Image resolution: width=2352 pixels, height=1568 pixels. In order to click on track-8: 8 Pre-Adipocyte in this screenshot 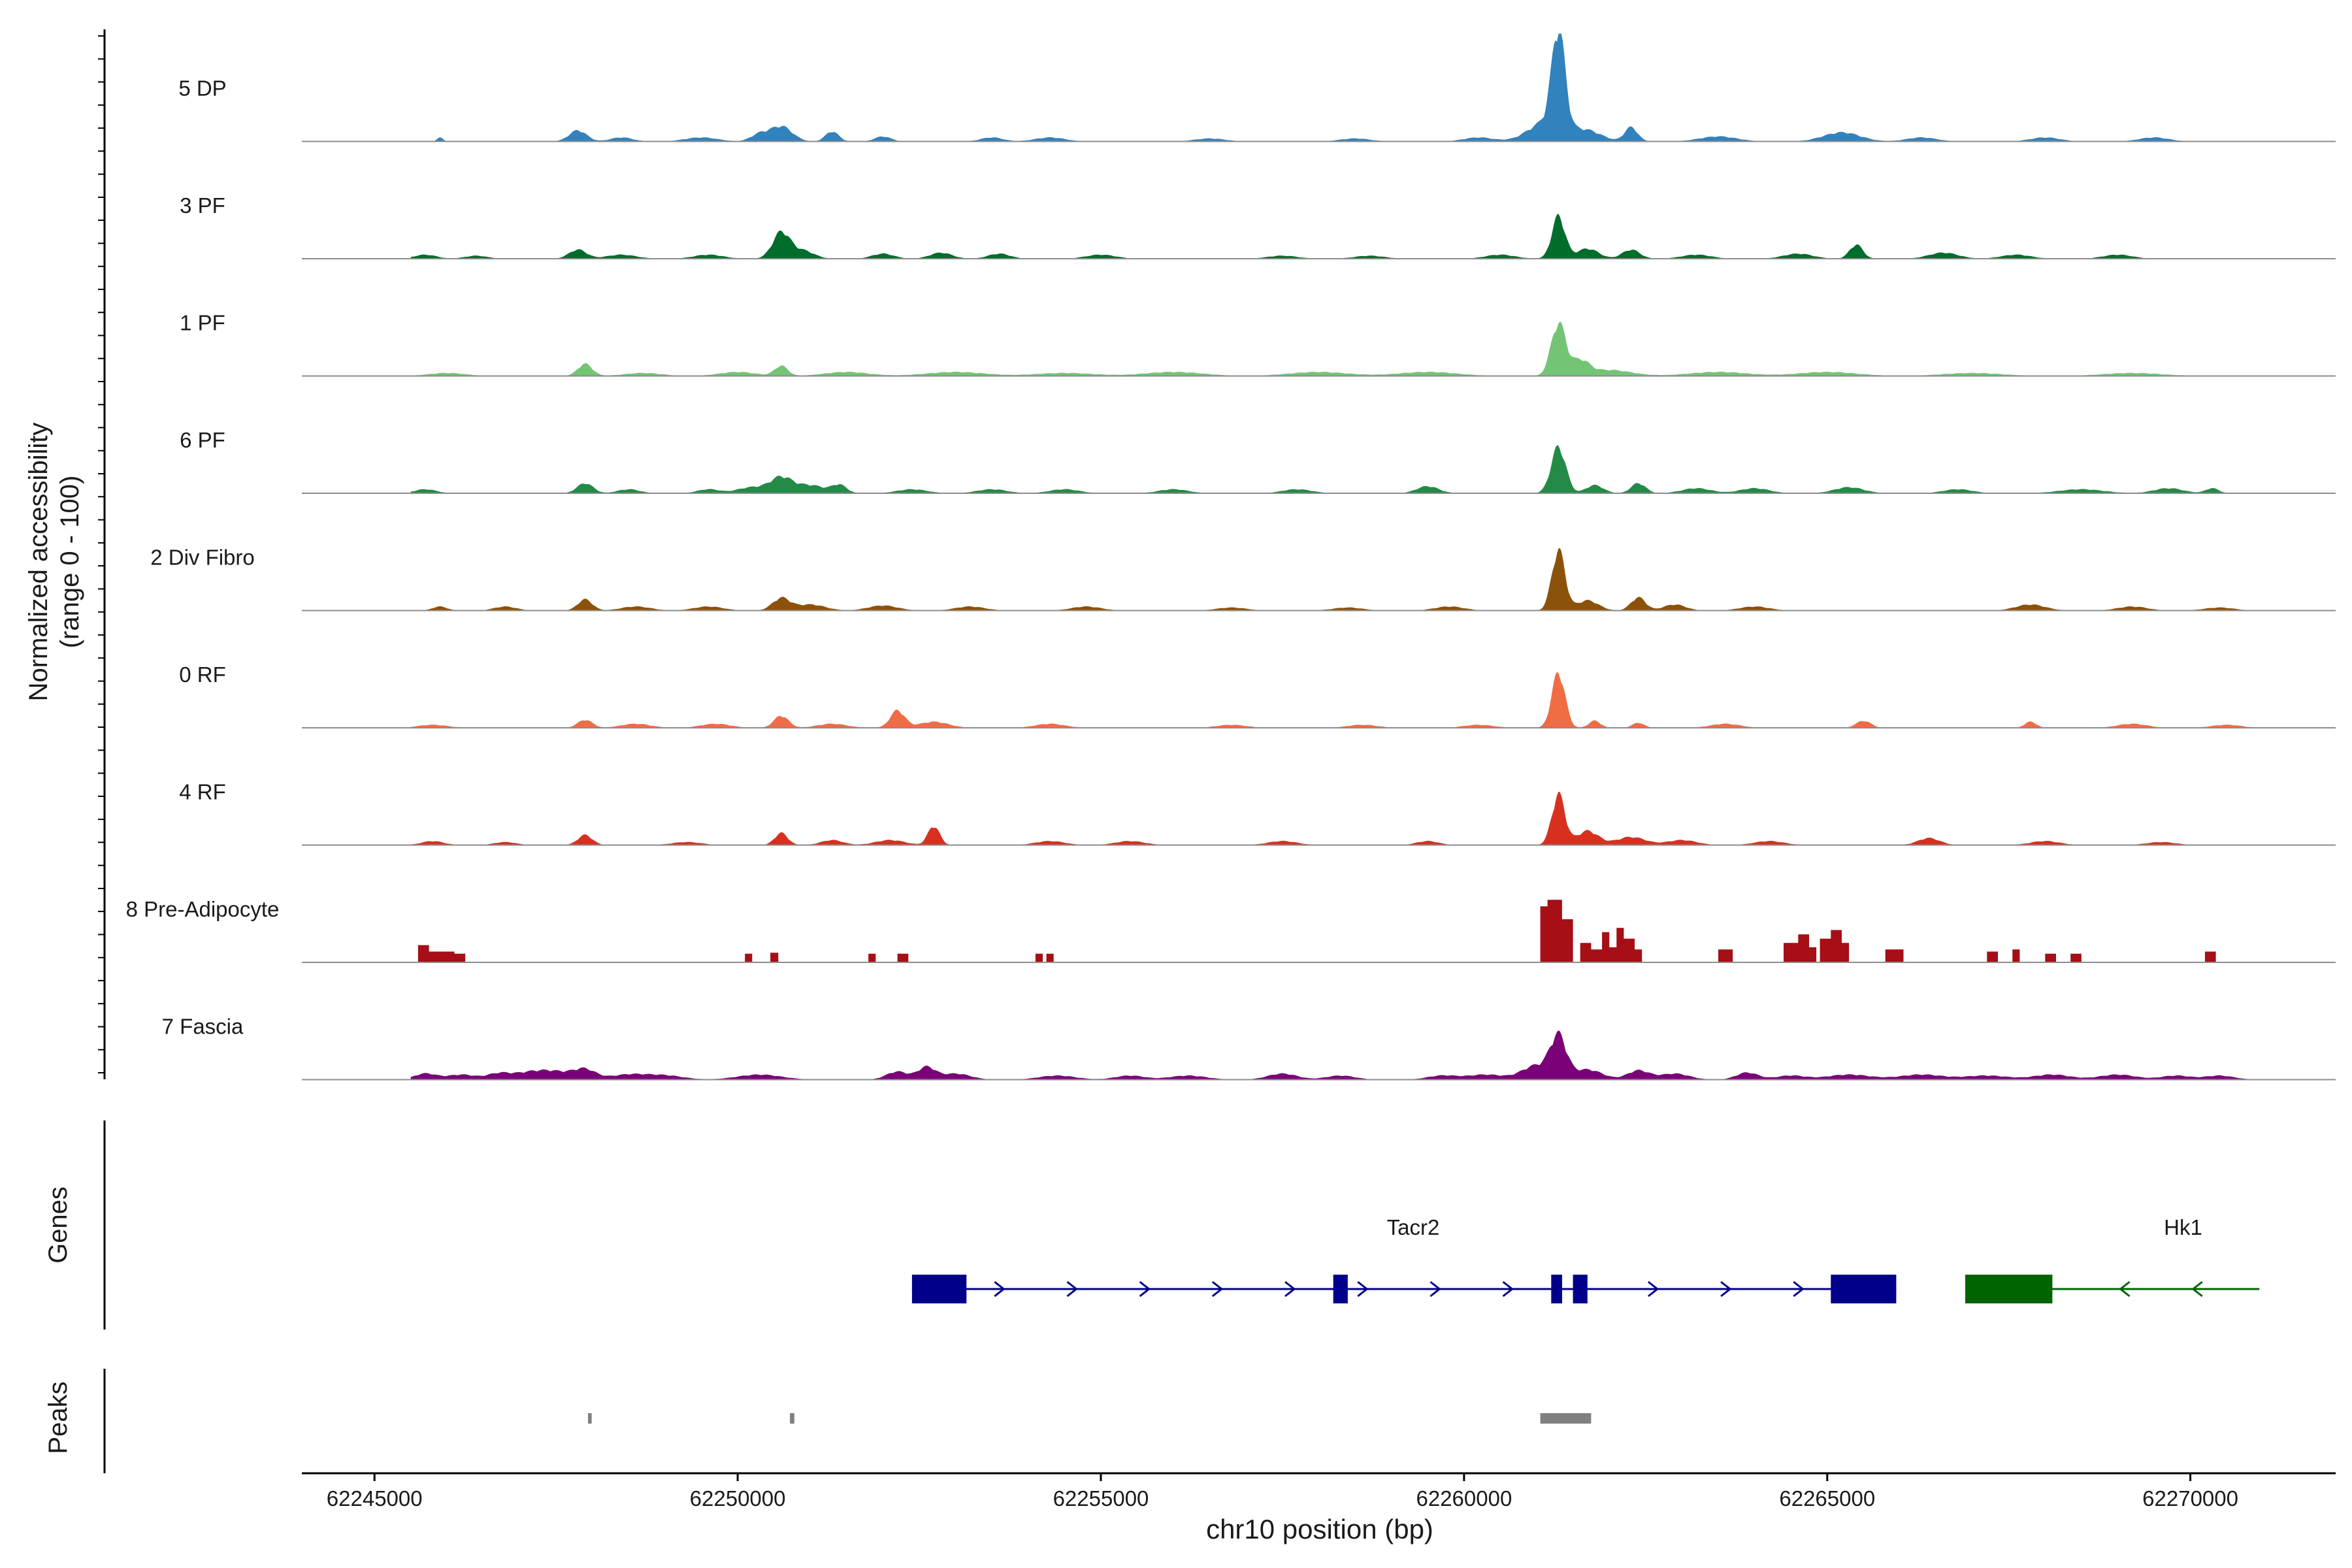, I will do `click(1231, 930)`.